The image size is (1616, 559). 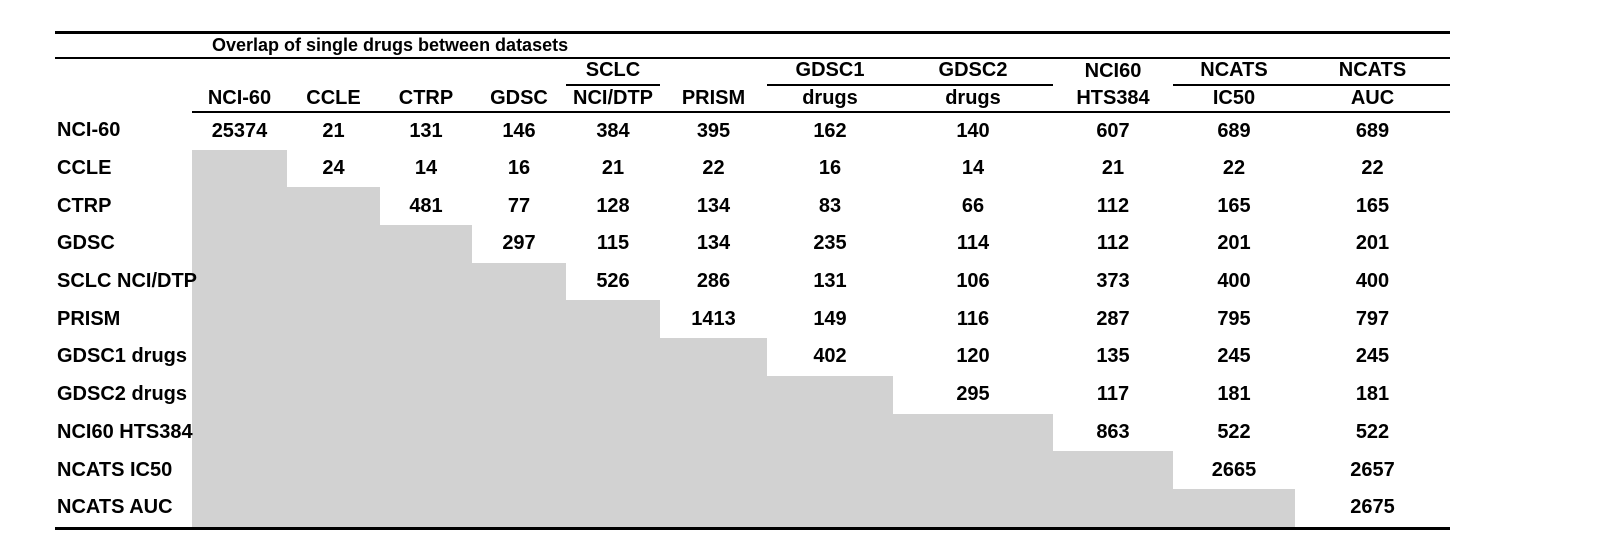 I want to click on table-row: NCI60 HTS384 863 522 522, so click(x=752, y=432).